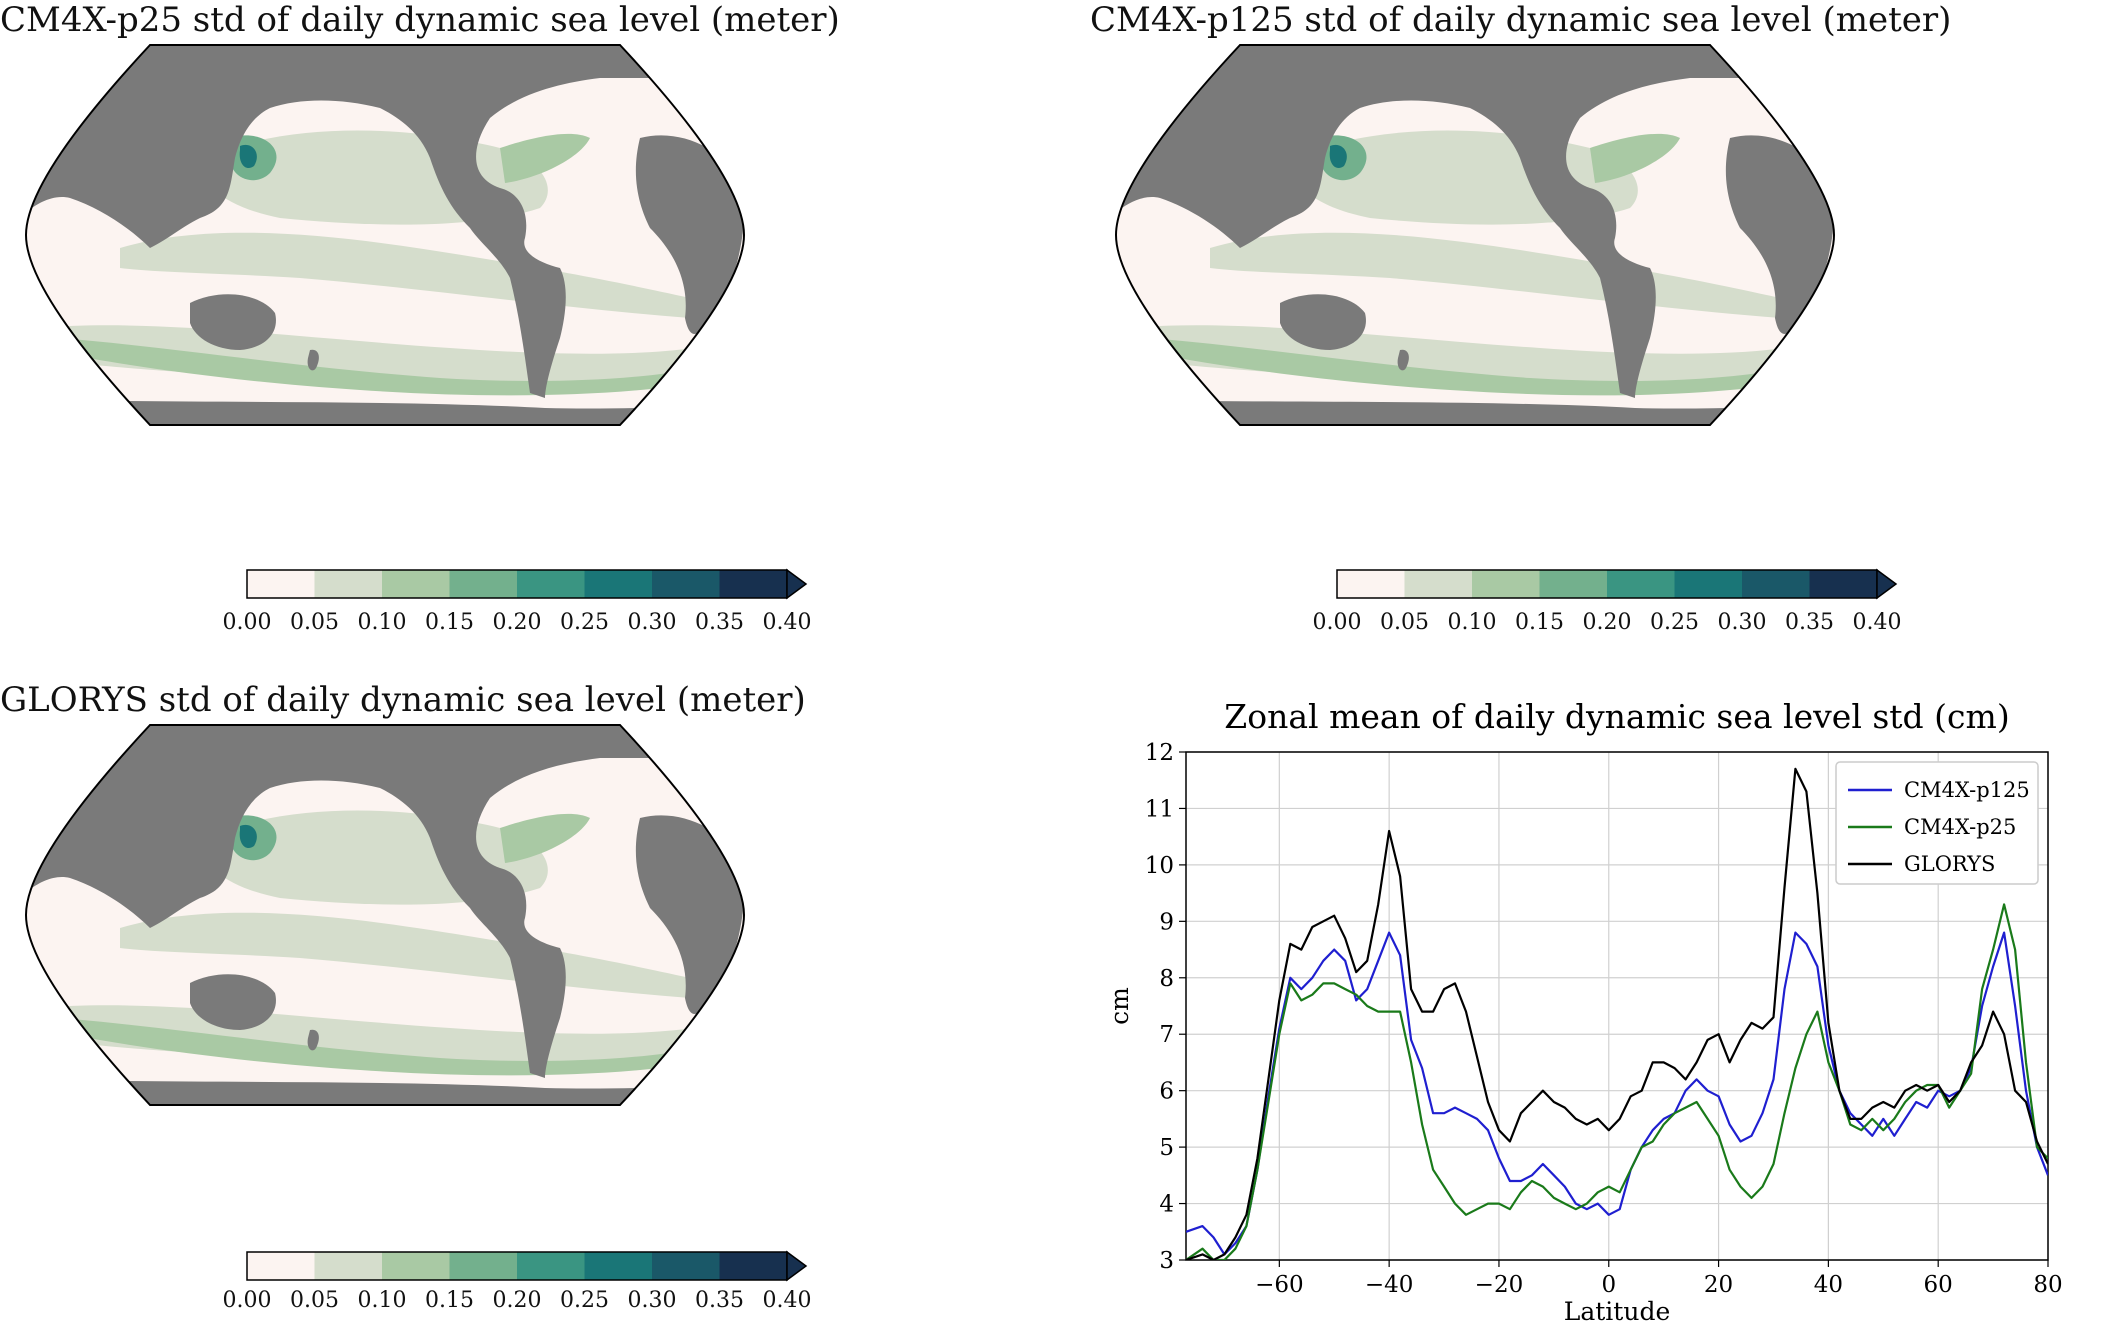 This screenshot has height=1324, width=2128. I want to click on legend-label: GLORYS, so click(1949, 864).